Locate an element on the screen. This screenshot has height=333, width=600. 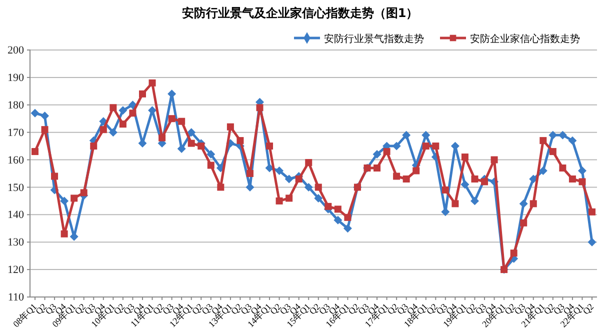
y-tick-label: 120 is located at coordinates (16, 270).